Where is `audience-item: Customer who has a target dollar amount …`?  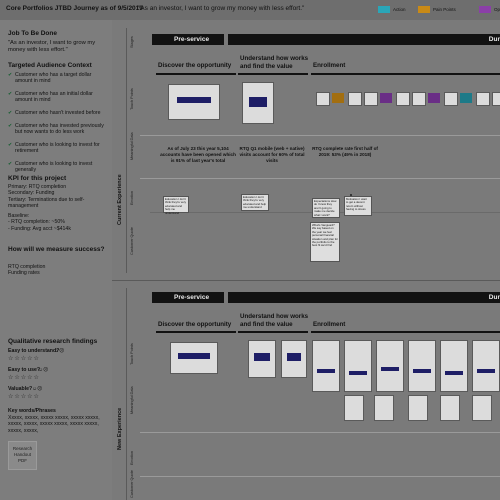
audience-item: Customer who has a target dollar amount … is located at coordinates (53, 78).